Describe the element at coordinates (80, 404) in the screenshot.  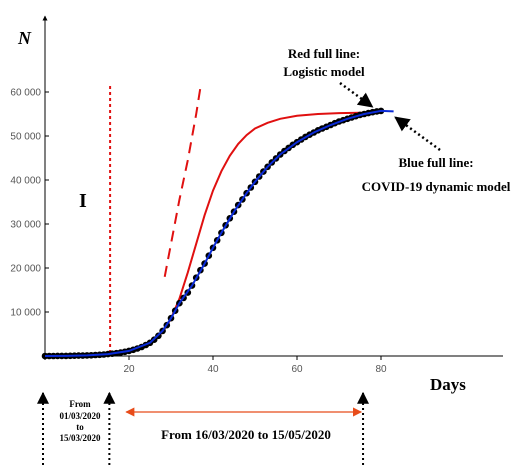
I see `period-1-label: From` at that location.